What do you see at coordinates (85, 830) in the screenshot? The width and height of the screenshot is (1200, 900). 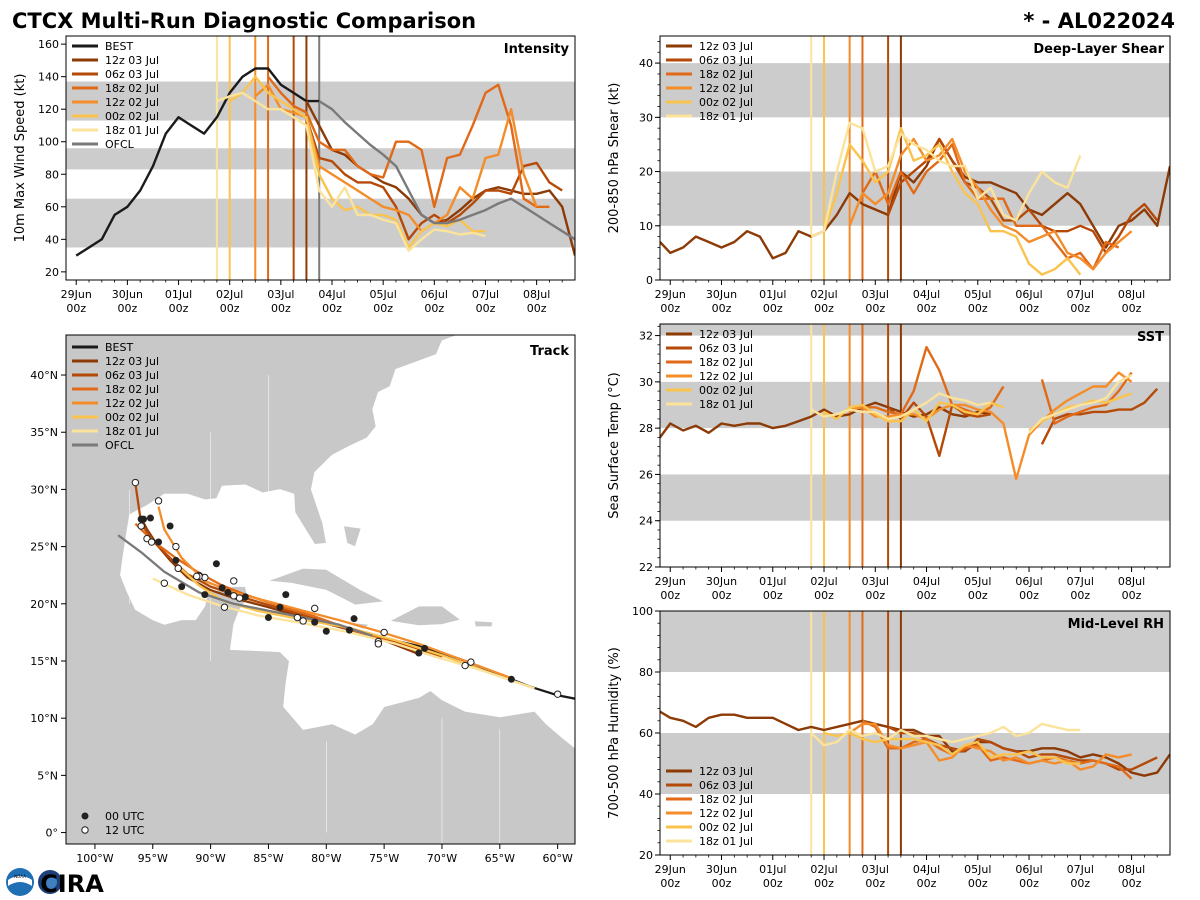 I see `legend-marker-12utc` at bounding box center [85, 830].